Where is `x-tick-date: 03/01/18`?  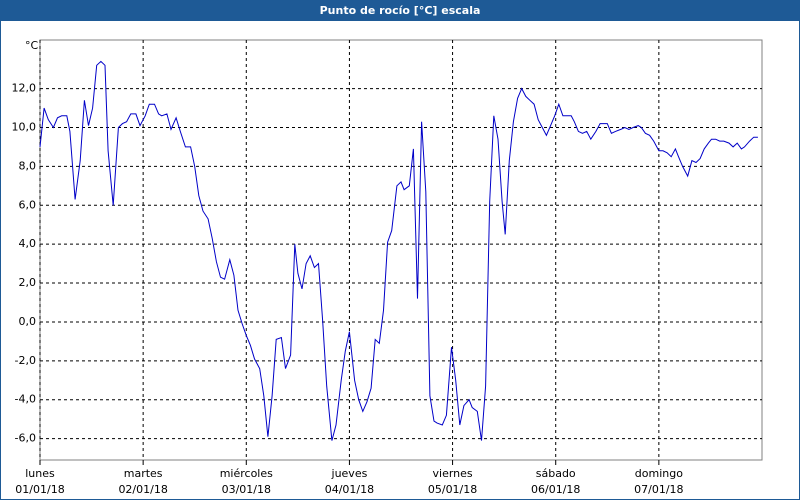 x-tick-date: 03/01/18 is located at coordinates (246, 489).